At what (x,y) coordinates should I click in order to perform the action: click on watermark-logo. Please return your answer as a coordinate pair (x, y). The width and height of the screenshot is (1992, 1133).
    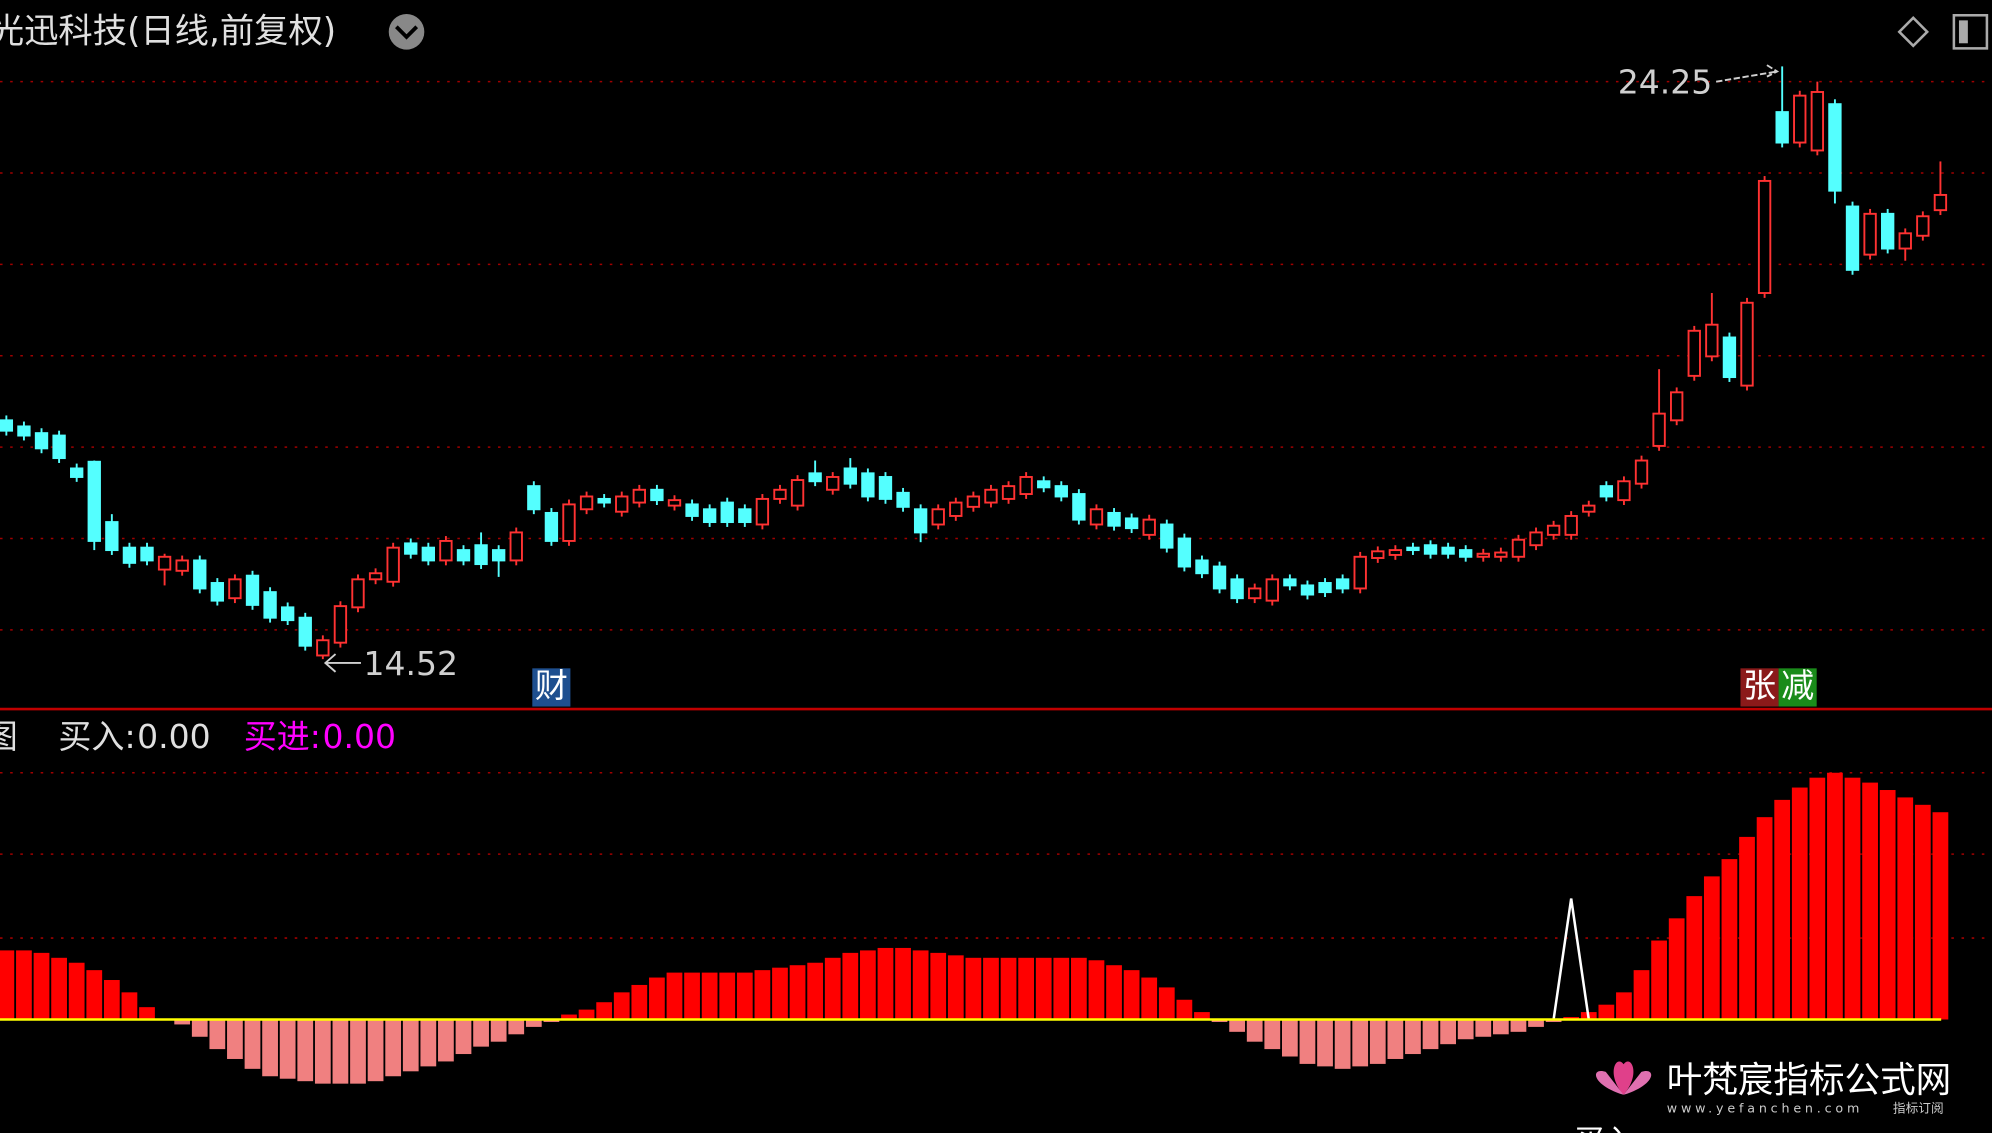
    Looking at the image, I should click on (1623, 1078).